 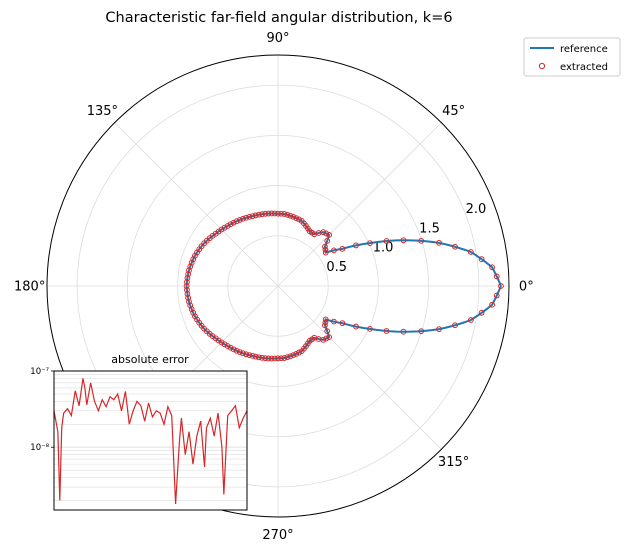 What do you see at coordinates (277, 535) in the screenshot?
I see `theta-tick-label: 270°` at bounding box center [277, 535].